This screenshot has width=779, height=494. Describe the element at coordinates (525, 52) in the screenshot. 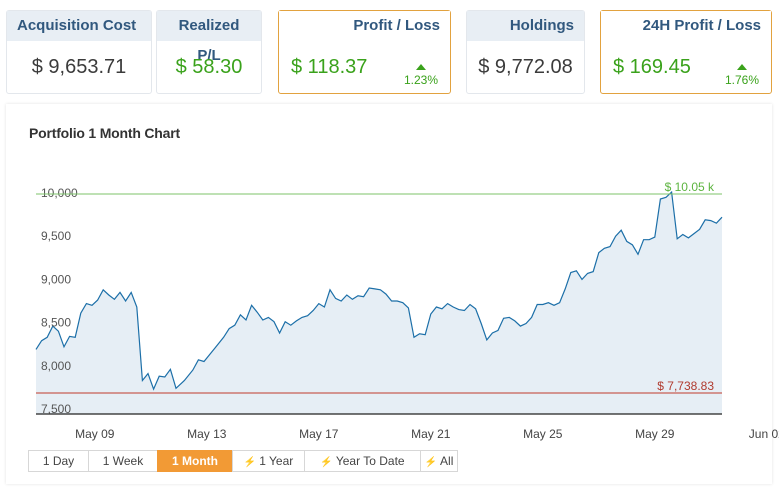

I see `holdings-card: Holdings $ 9,772.08` at that location.